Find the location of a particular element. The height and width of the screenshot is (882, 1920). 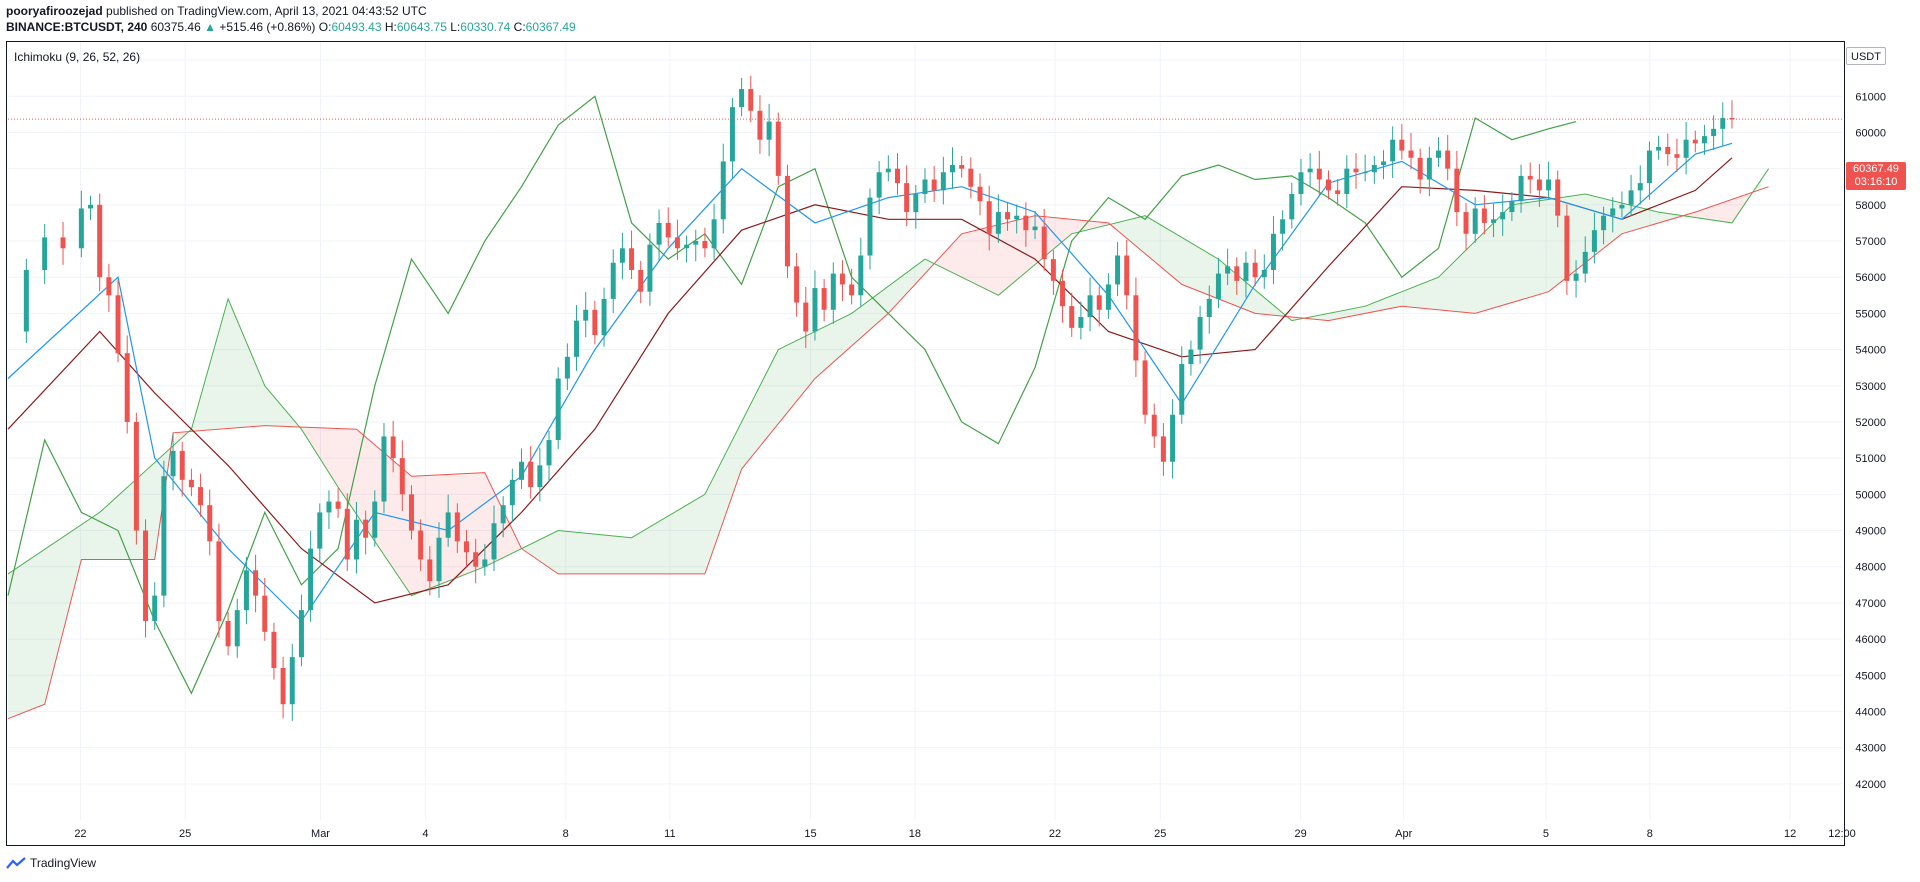

author-name: pooryafiroozejad is located at coordinates (54, 11).